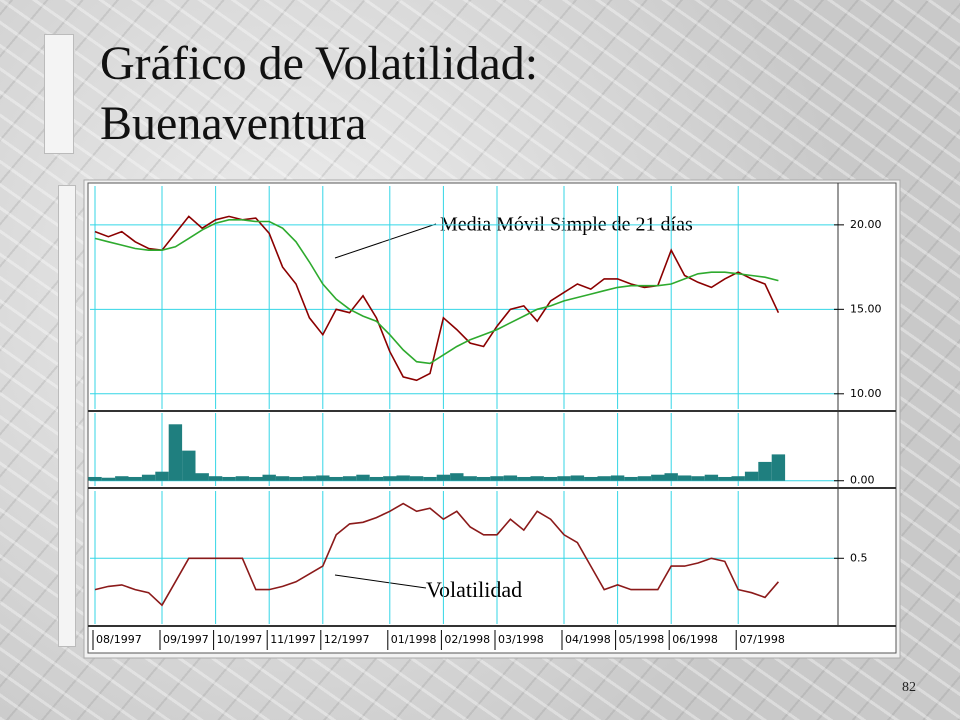  I want to click on x-tick-label: 04/1998, so click(588, 639).